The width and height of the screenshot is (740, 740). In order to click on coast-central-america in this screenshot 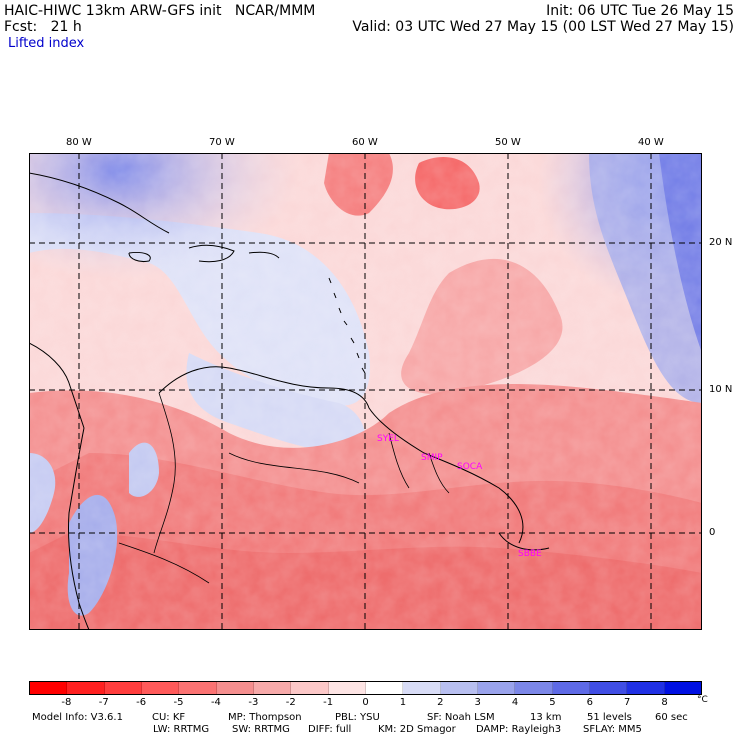, I will do `click(56, 385)`.